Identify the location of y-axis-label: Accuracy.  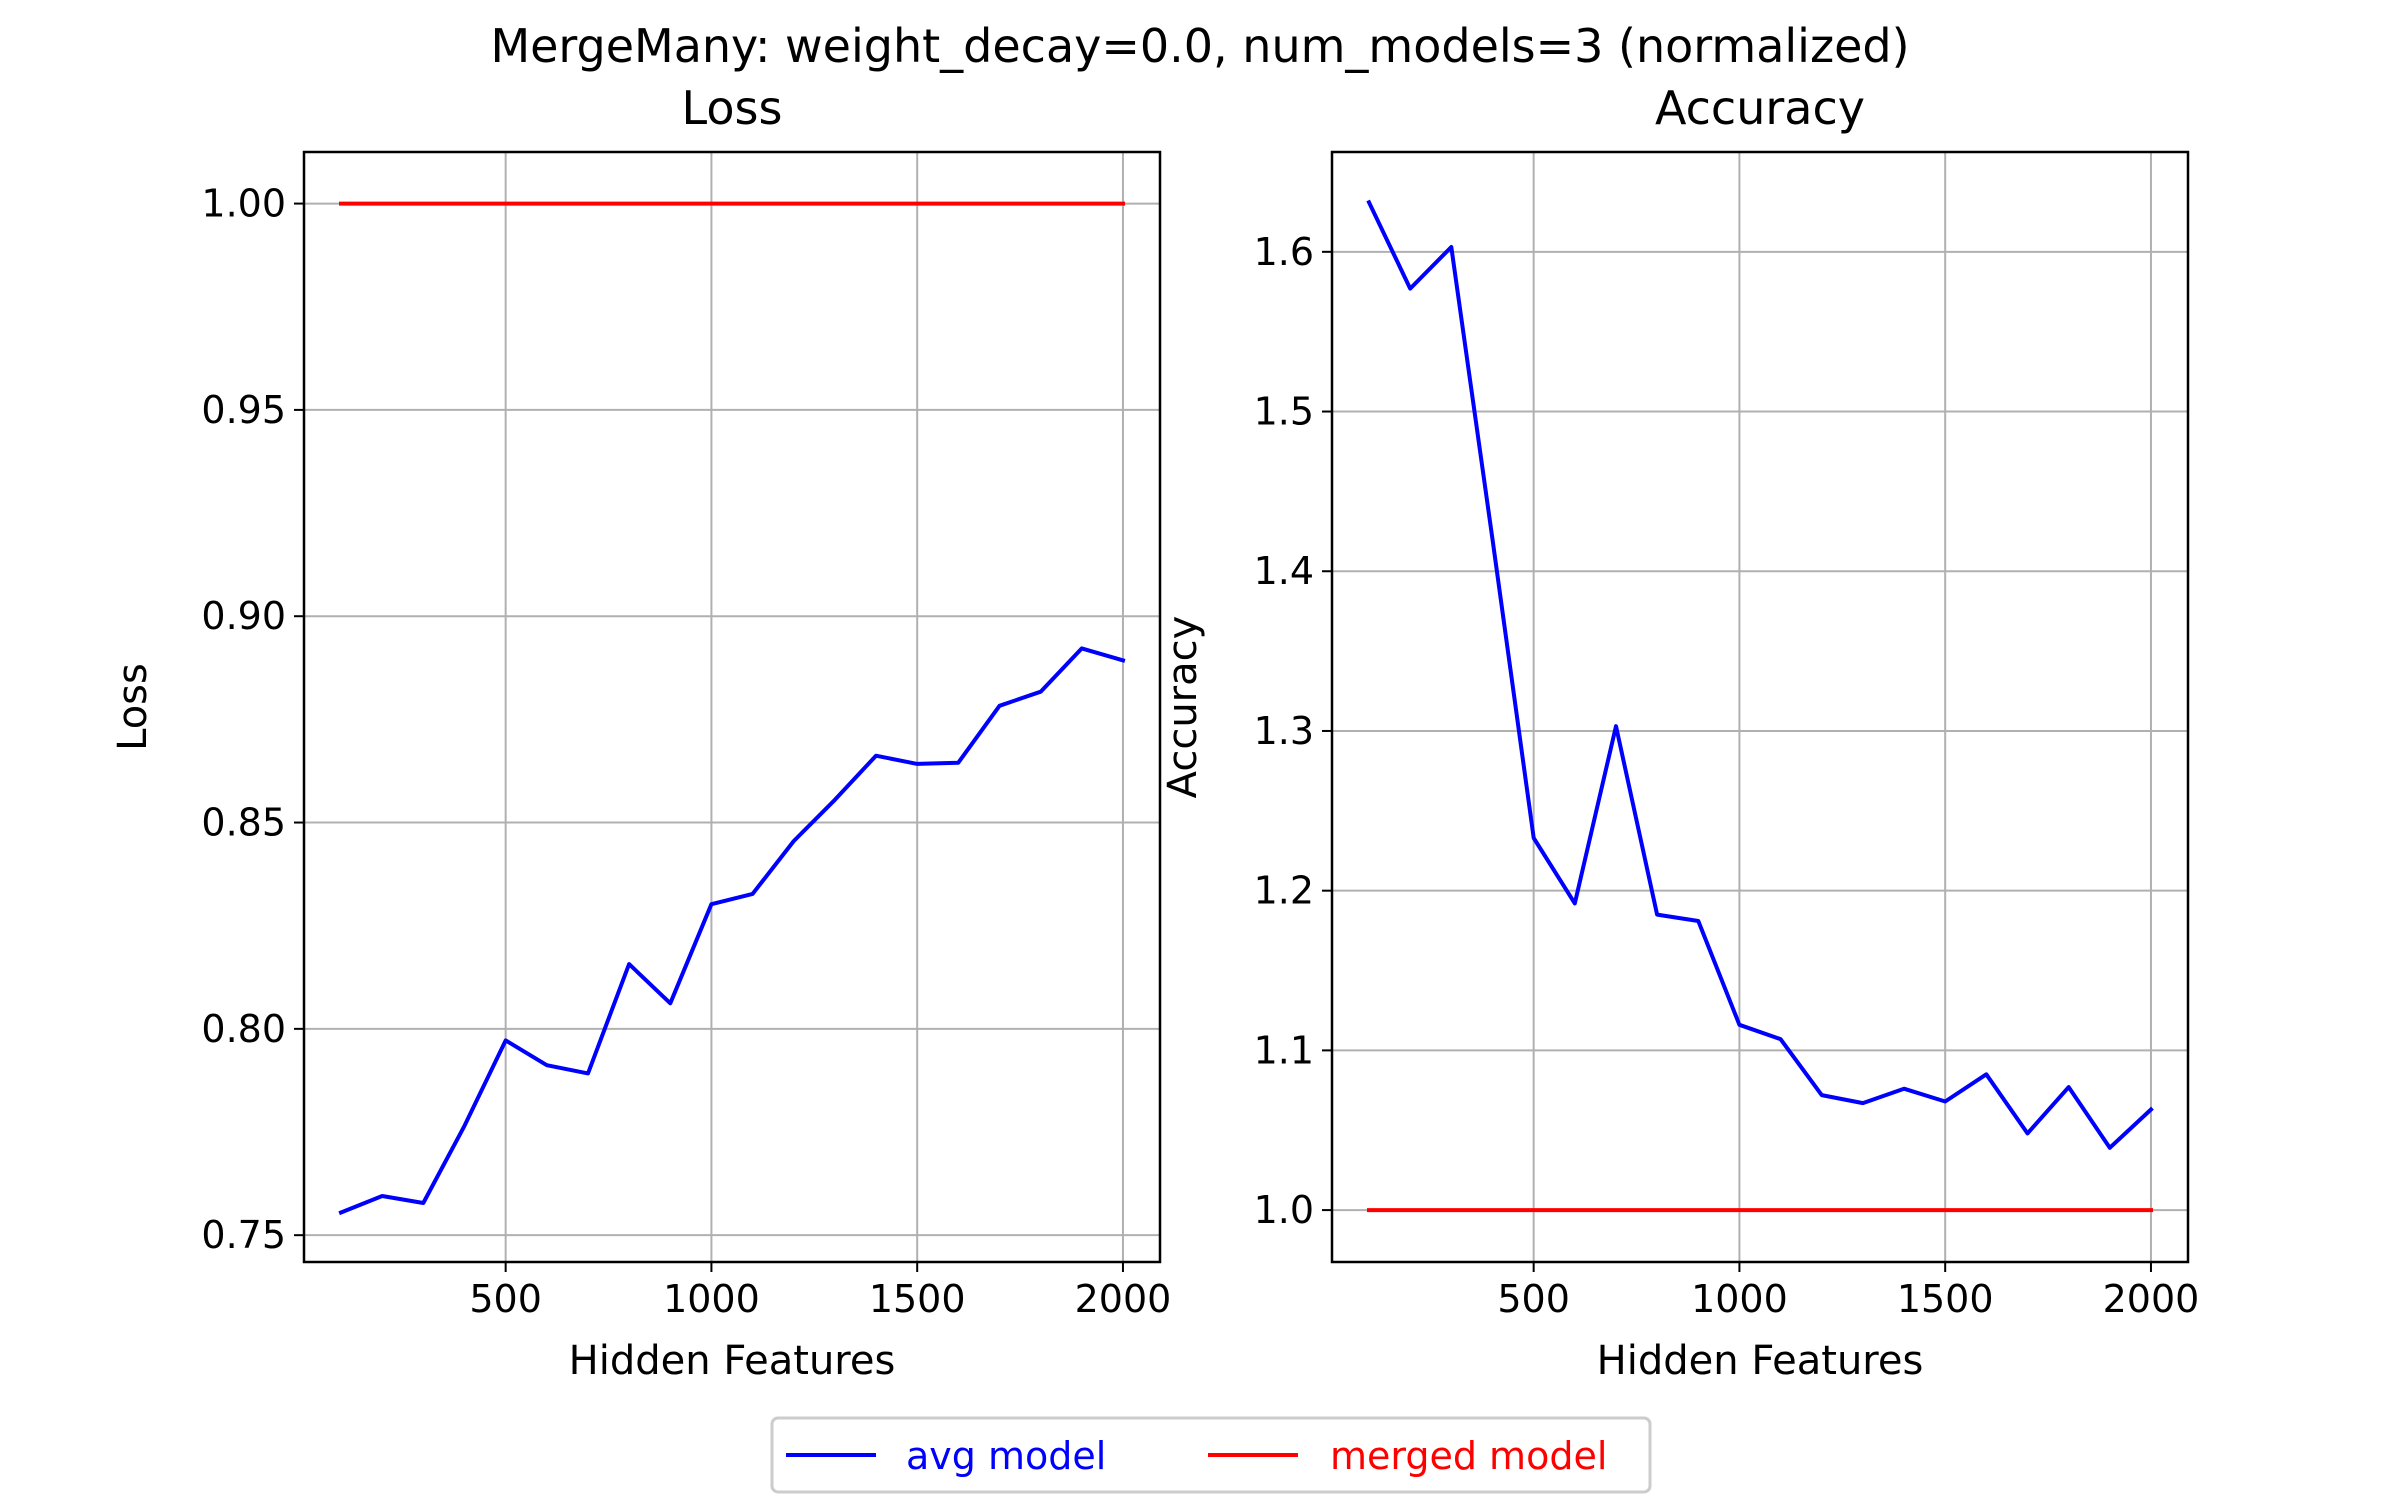
(1183, 707).